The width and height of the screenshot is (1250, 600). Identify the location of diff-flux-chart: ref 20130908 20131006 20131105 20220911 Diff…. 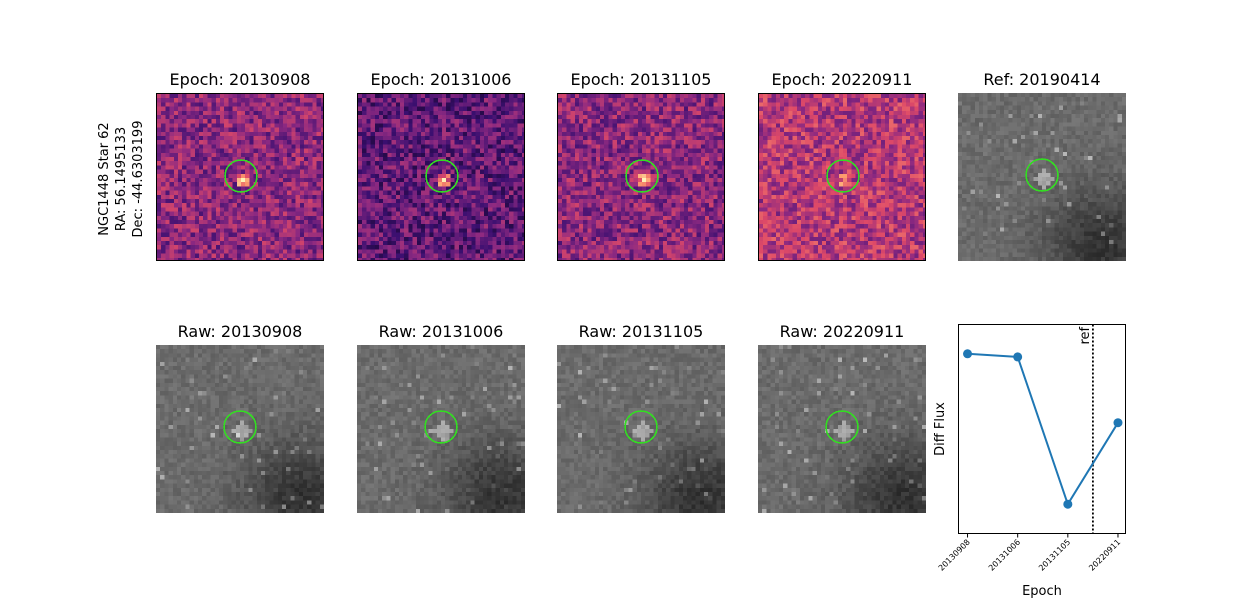
(1029, 461).